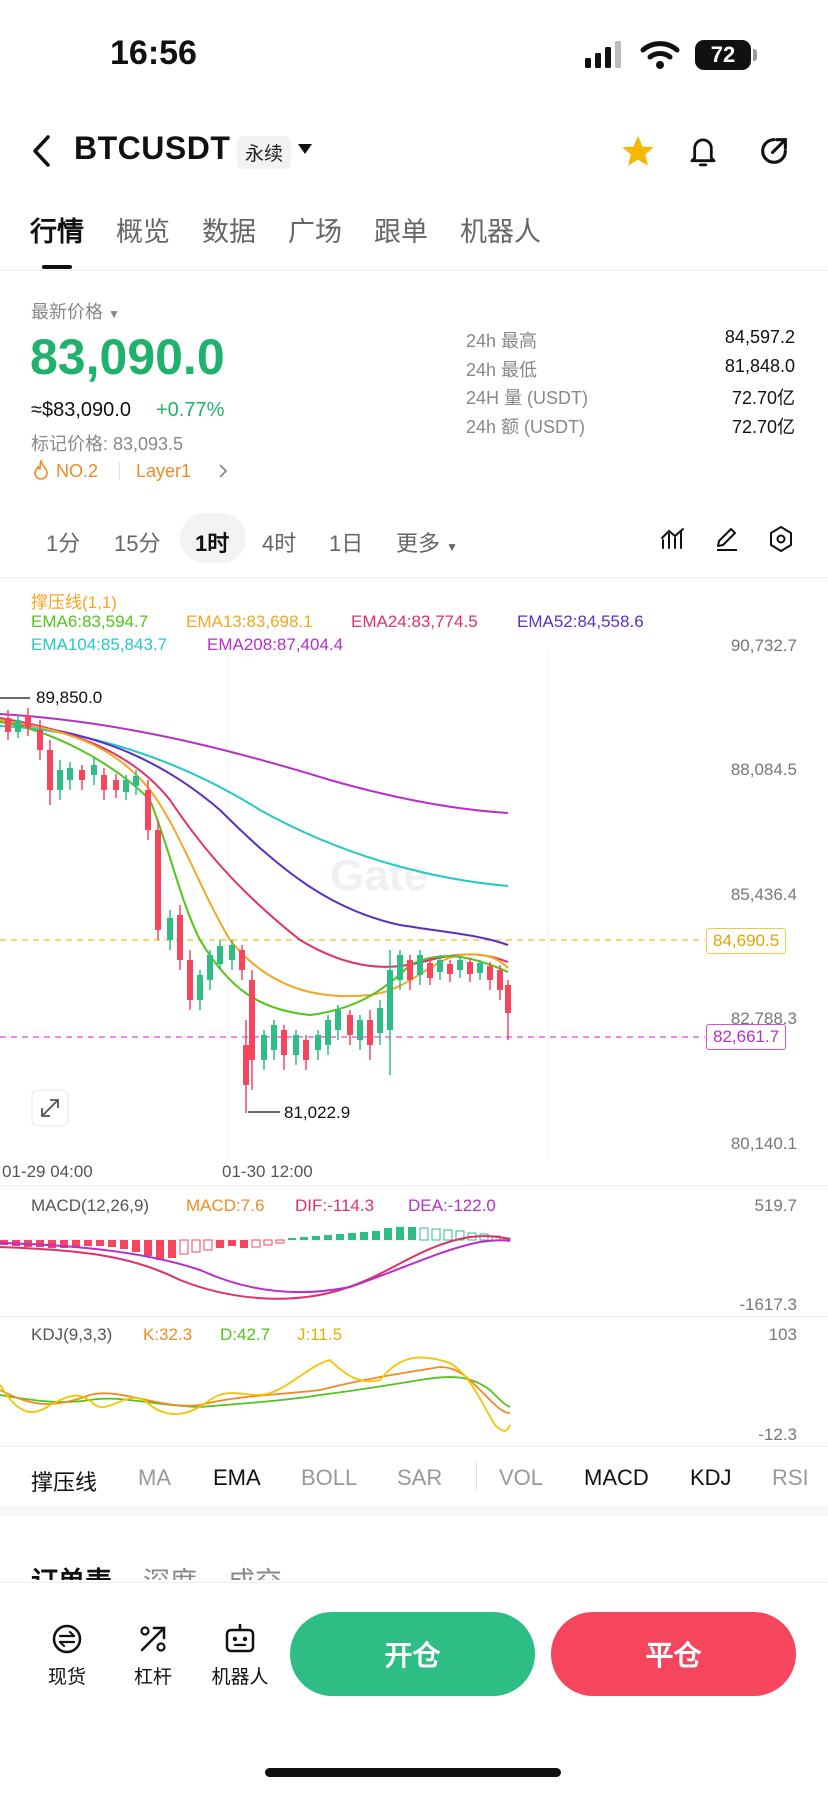 The image size is (828, 1795). Describe the element at coordinates (67, 312) in the screenshot. I see `last-price-label-text: 最新价格` at that location.